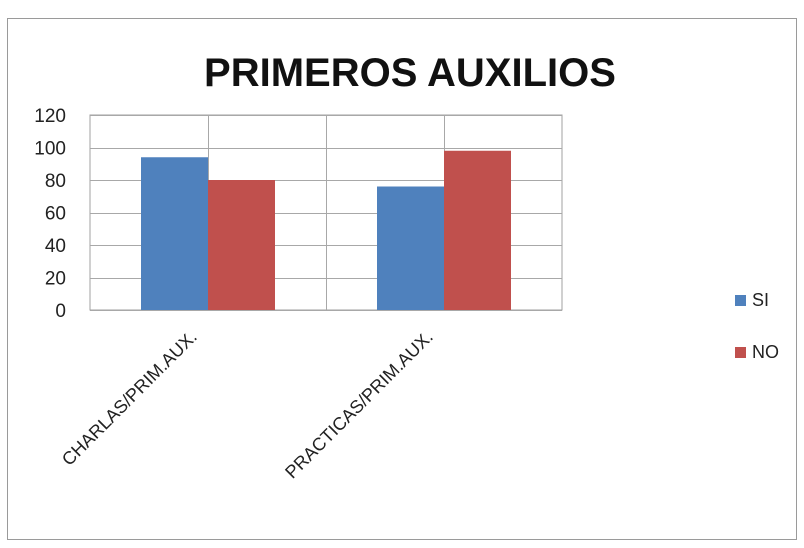 This screenshot has width=804, height=548. Describe the element at coordinates (55, 214) in the screenshot. I see `y-tick-label: 60` at that location.